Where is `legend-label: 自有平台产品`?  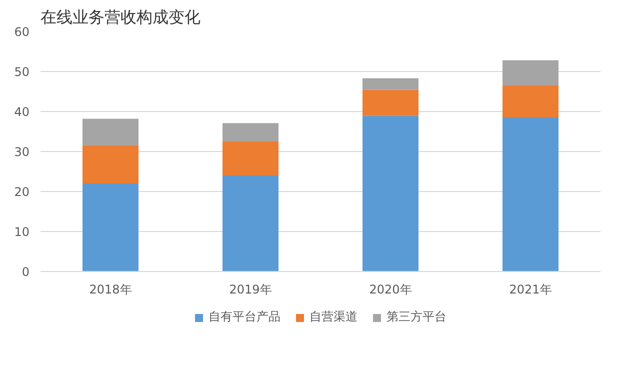 legend-label: 自有平台产品 is located at coordinates (244, 317).